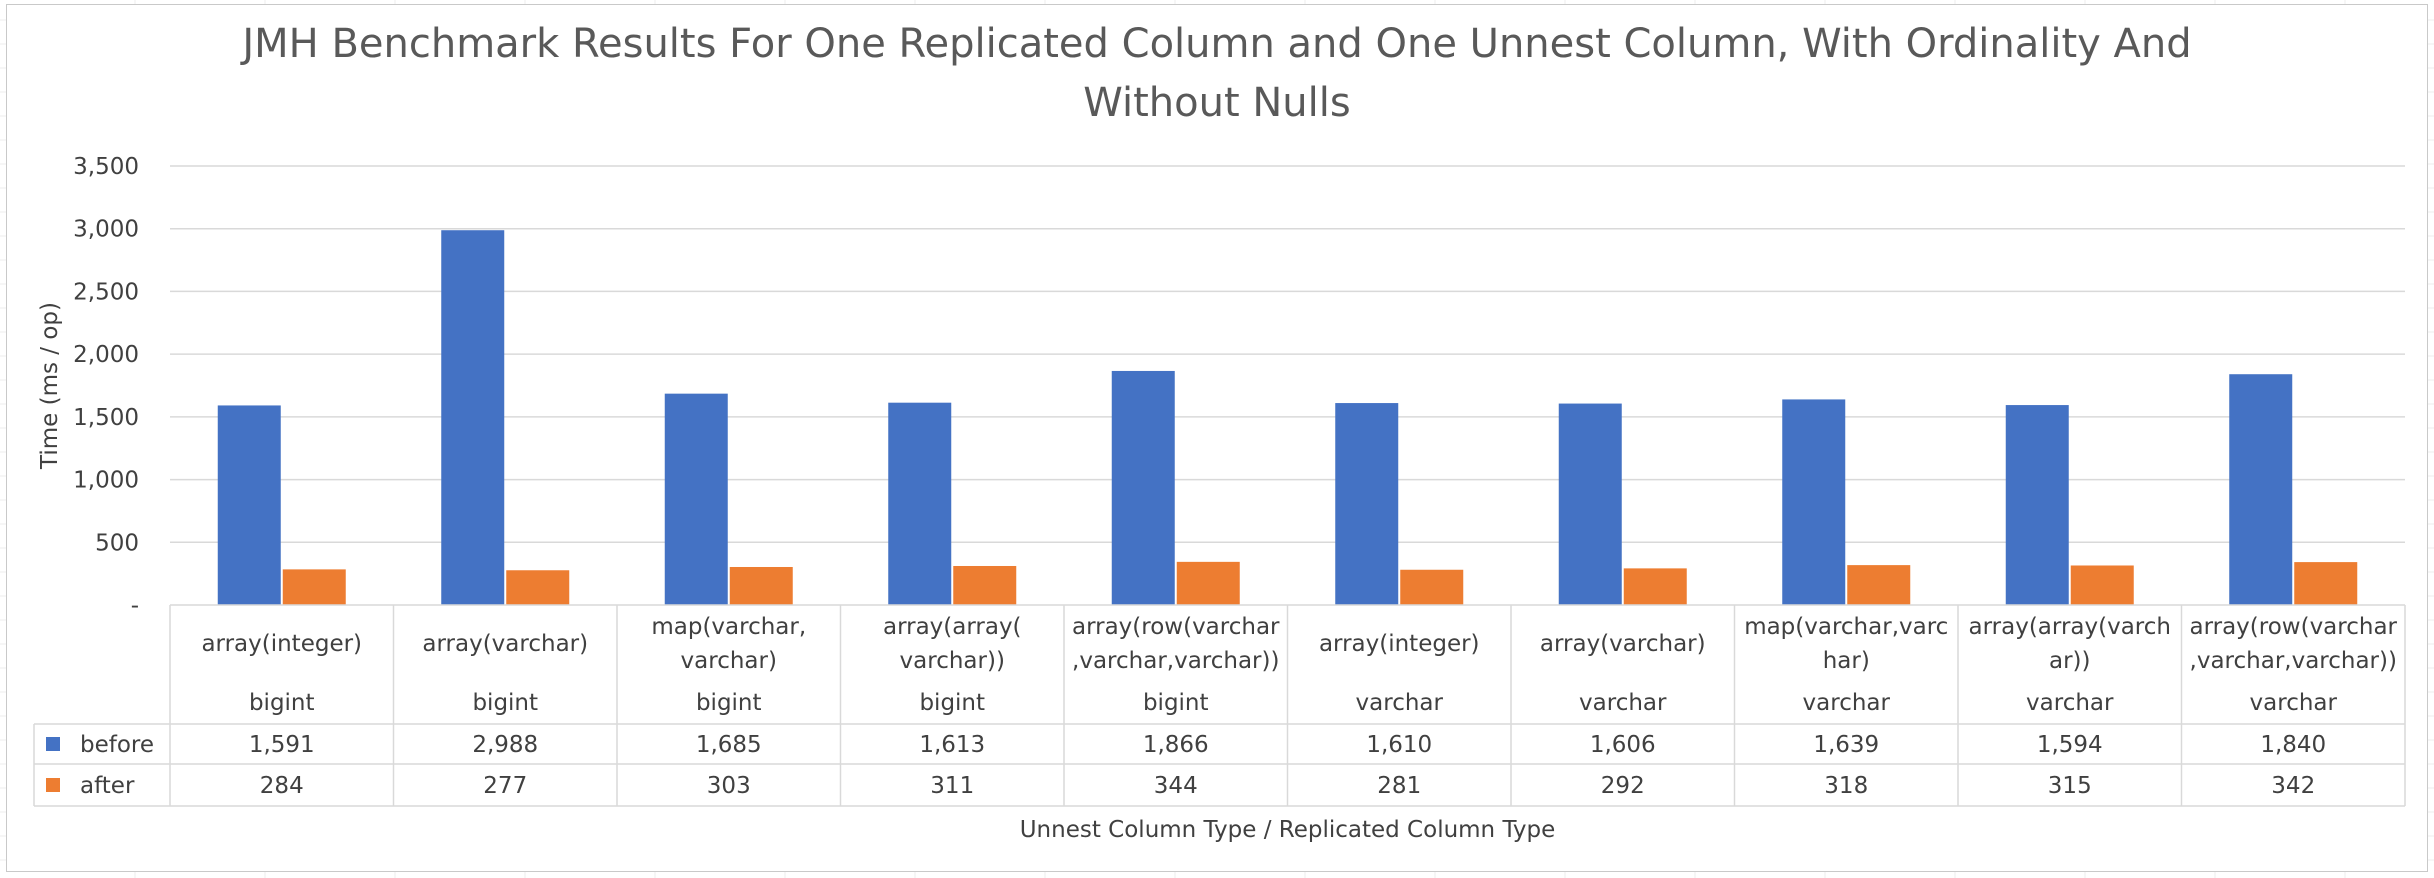  Describe the element at coordinates (50, 386) in the screenshot. I see `y-axis-title: Time (ms / op)` at that location.